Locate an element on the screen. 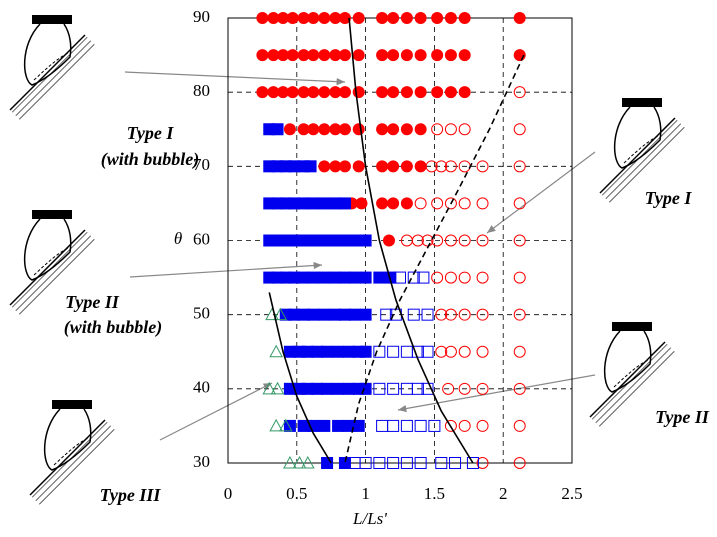  icon-type-i-bubble is located at coordinates (52, 67).